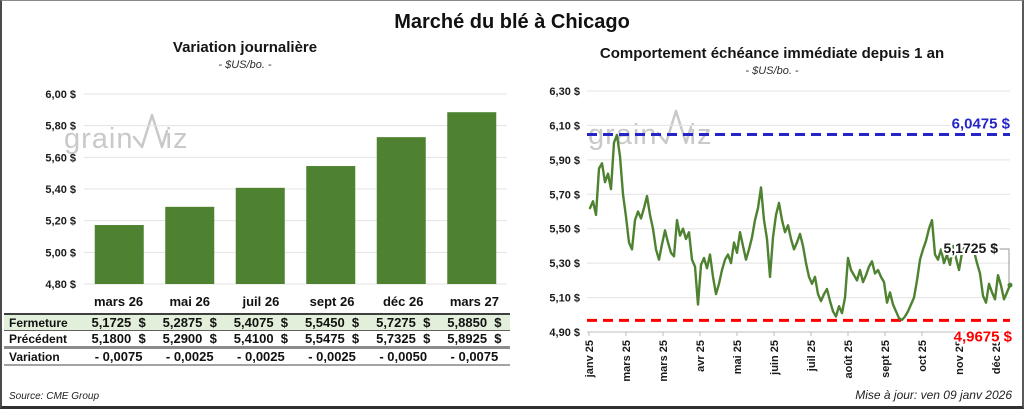 The image size is (1024, 409). Describe the element at coordinates (474, 322) in the screenshot. I see `value-cell: 5,8850 $` at that location.